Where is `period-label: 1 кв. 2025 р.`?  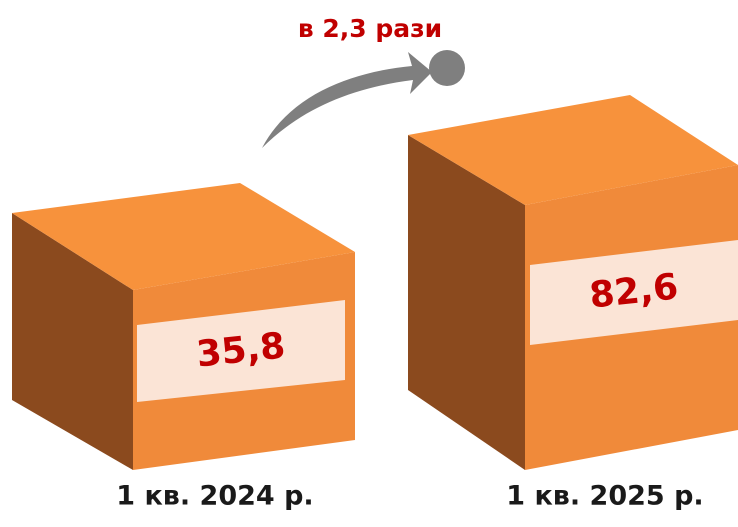
period-label: 1 кв. 2025 р. is located at coordinates (604, 496).